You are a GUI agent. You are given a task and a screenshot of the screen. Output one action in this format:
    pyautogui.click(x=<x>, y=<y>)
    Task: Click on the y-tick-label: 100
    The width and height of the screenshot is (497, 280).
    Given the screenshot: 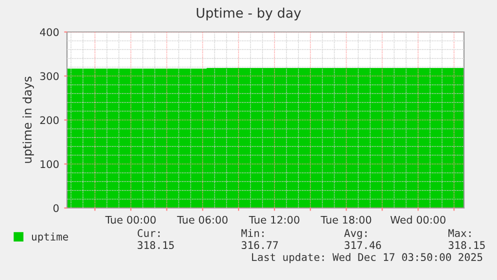 What is the action you would take?
    pyautogui.click(x=49, y=164)
    